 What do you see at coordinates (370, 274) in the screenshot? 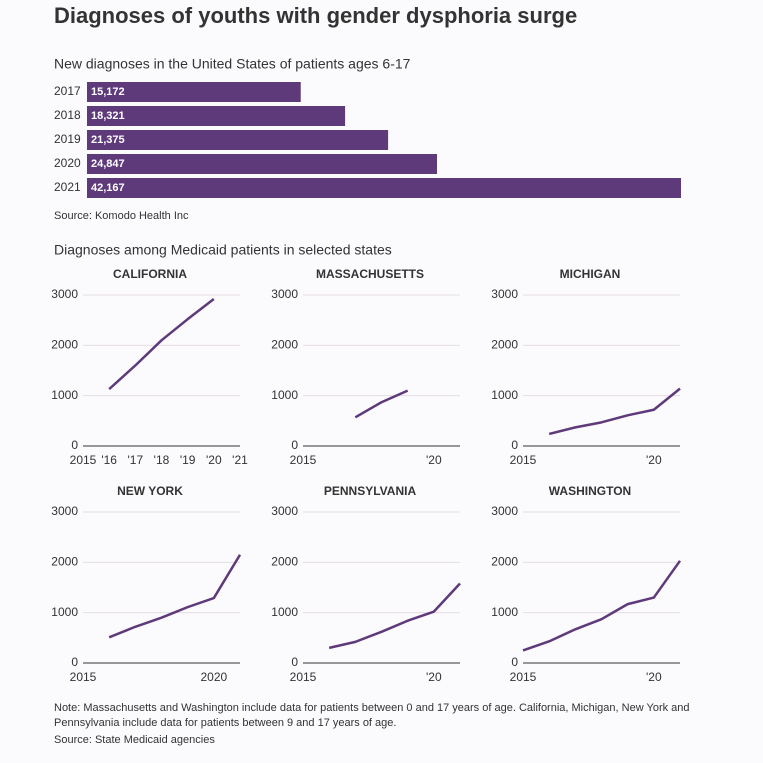
I see `panel-title: MASSACHUSETTS` at bounding box center [370, 274].